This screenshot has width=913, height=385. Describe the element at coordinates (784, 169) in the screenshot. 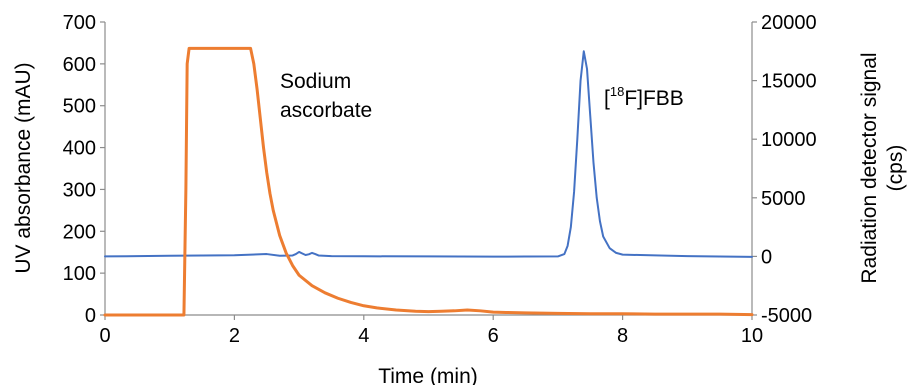

I see `right-y-axis-ticks: -5000 0 5000 10000 15000 20000` at that location.